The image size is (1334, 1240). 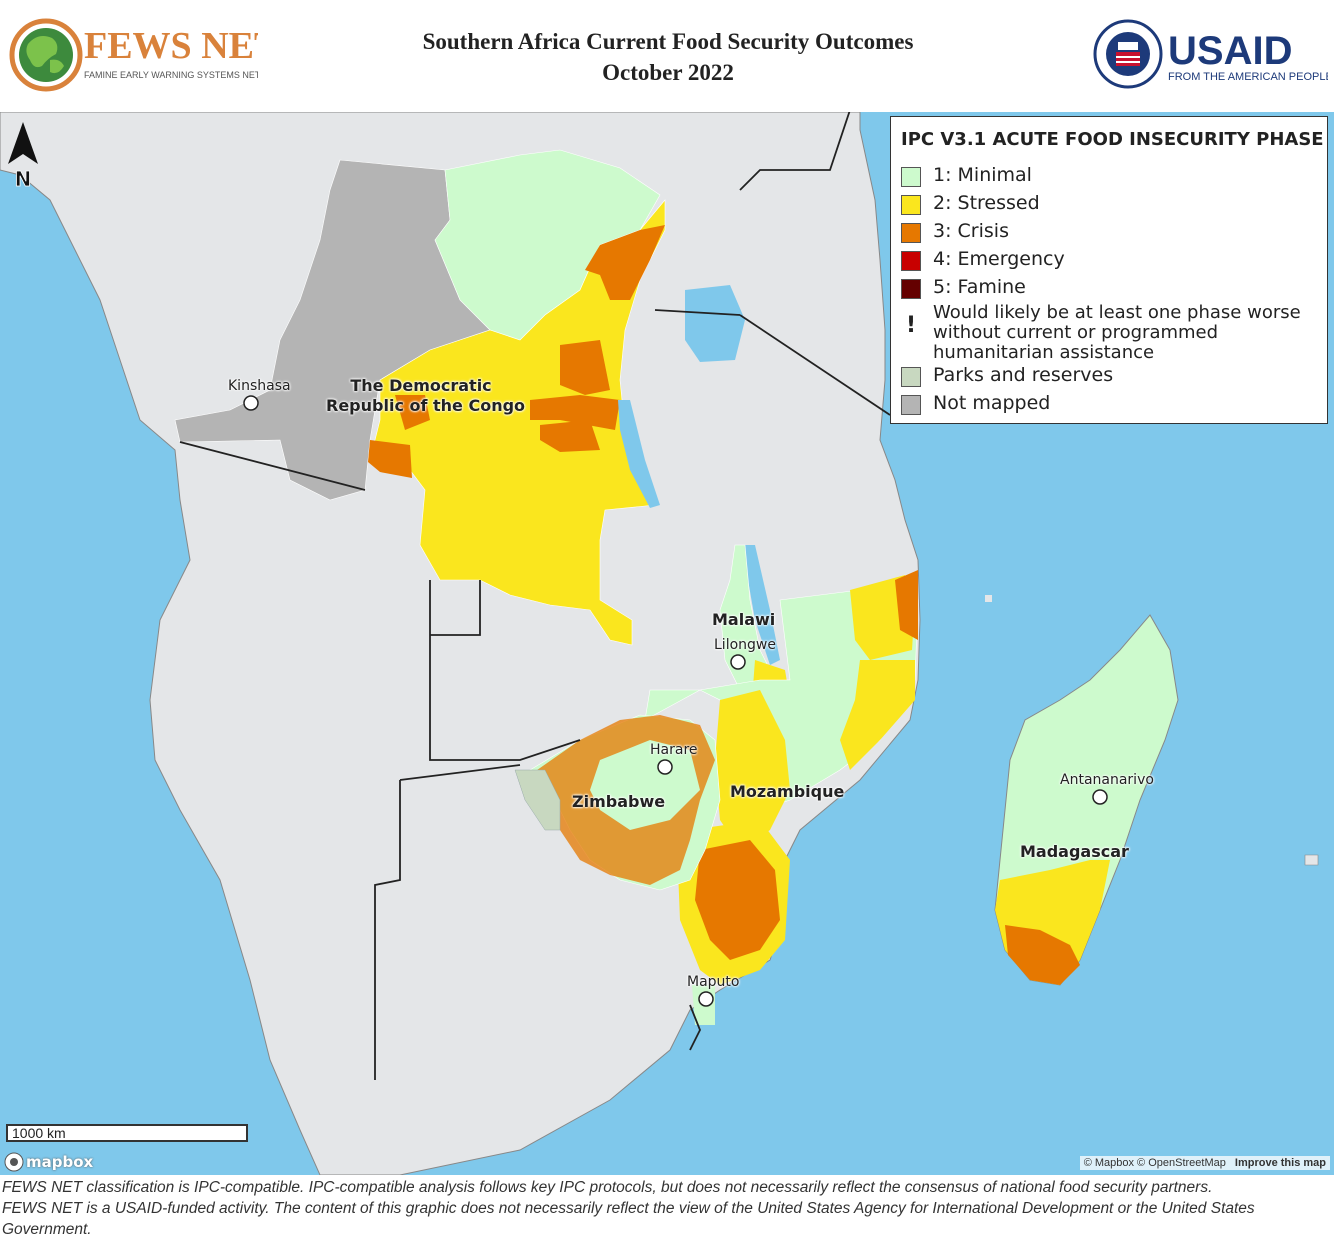 What do you see at coordinates (665, 767) in the screenshot?
I see `harare-marker` at bounding box center [665, 767].